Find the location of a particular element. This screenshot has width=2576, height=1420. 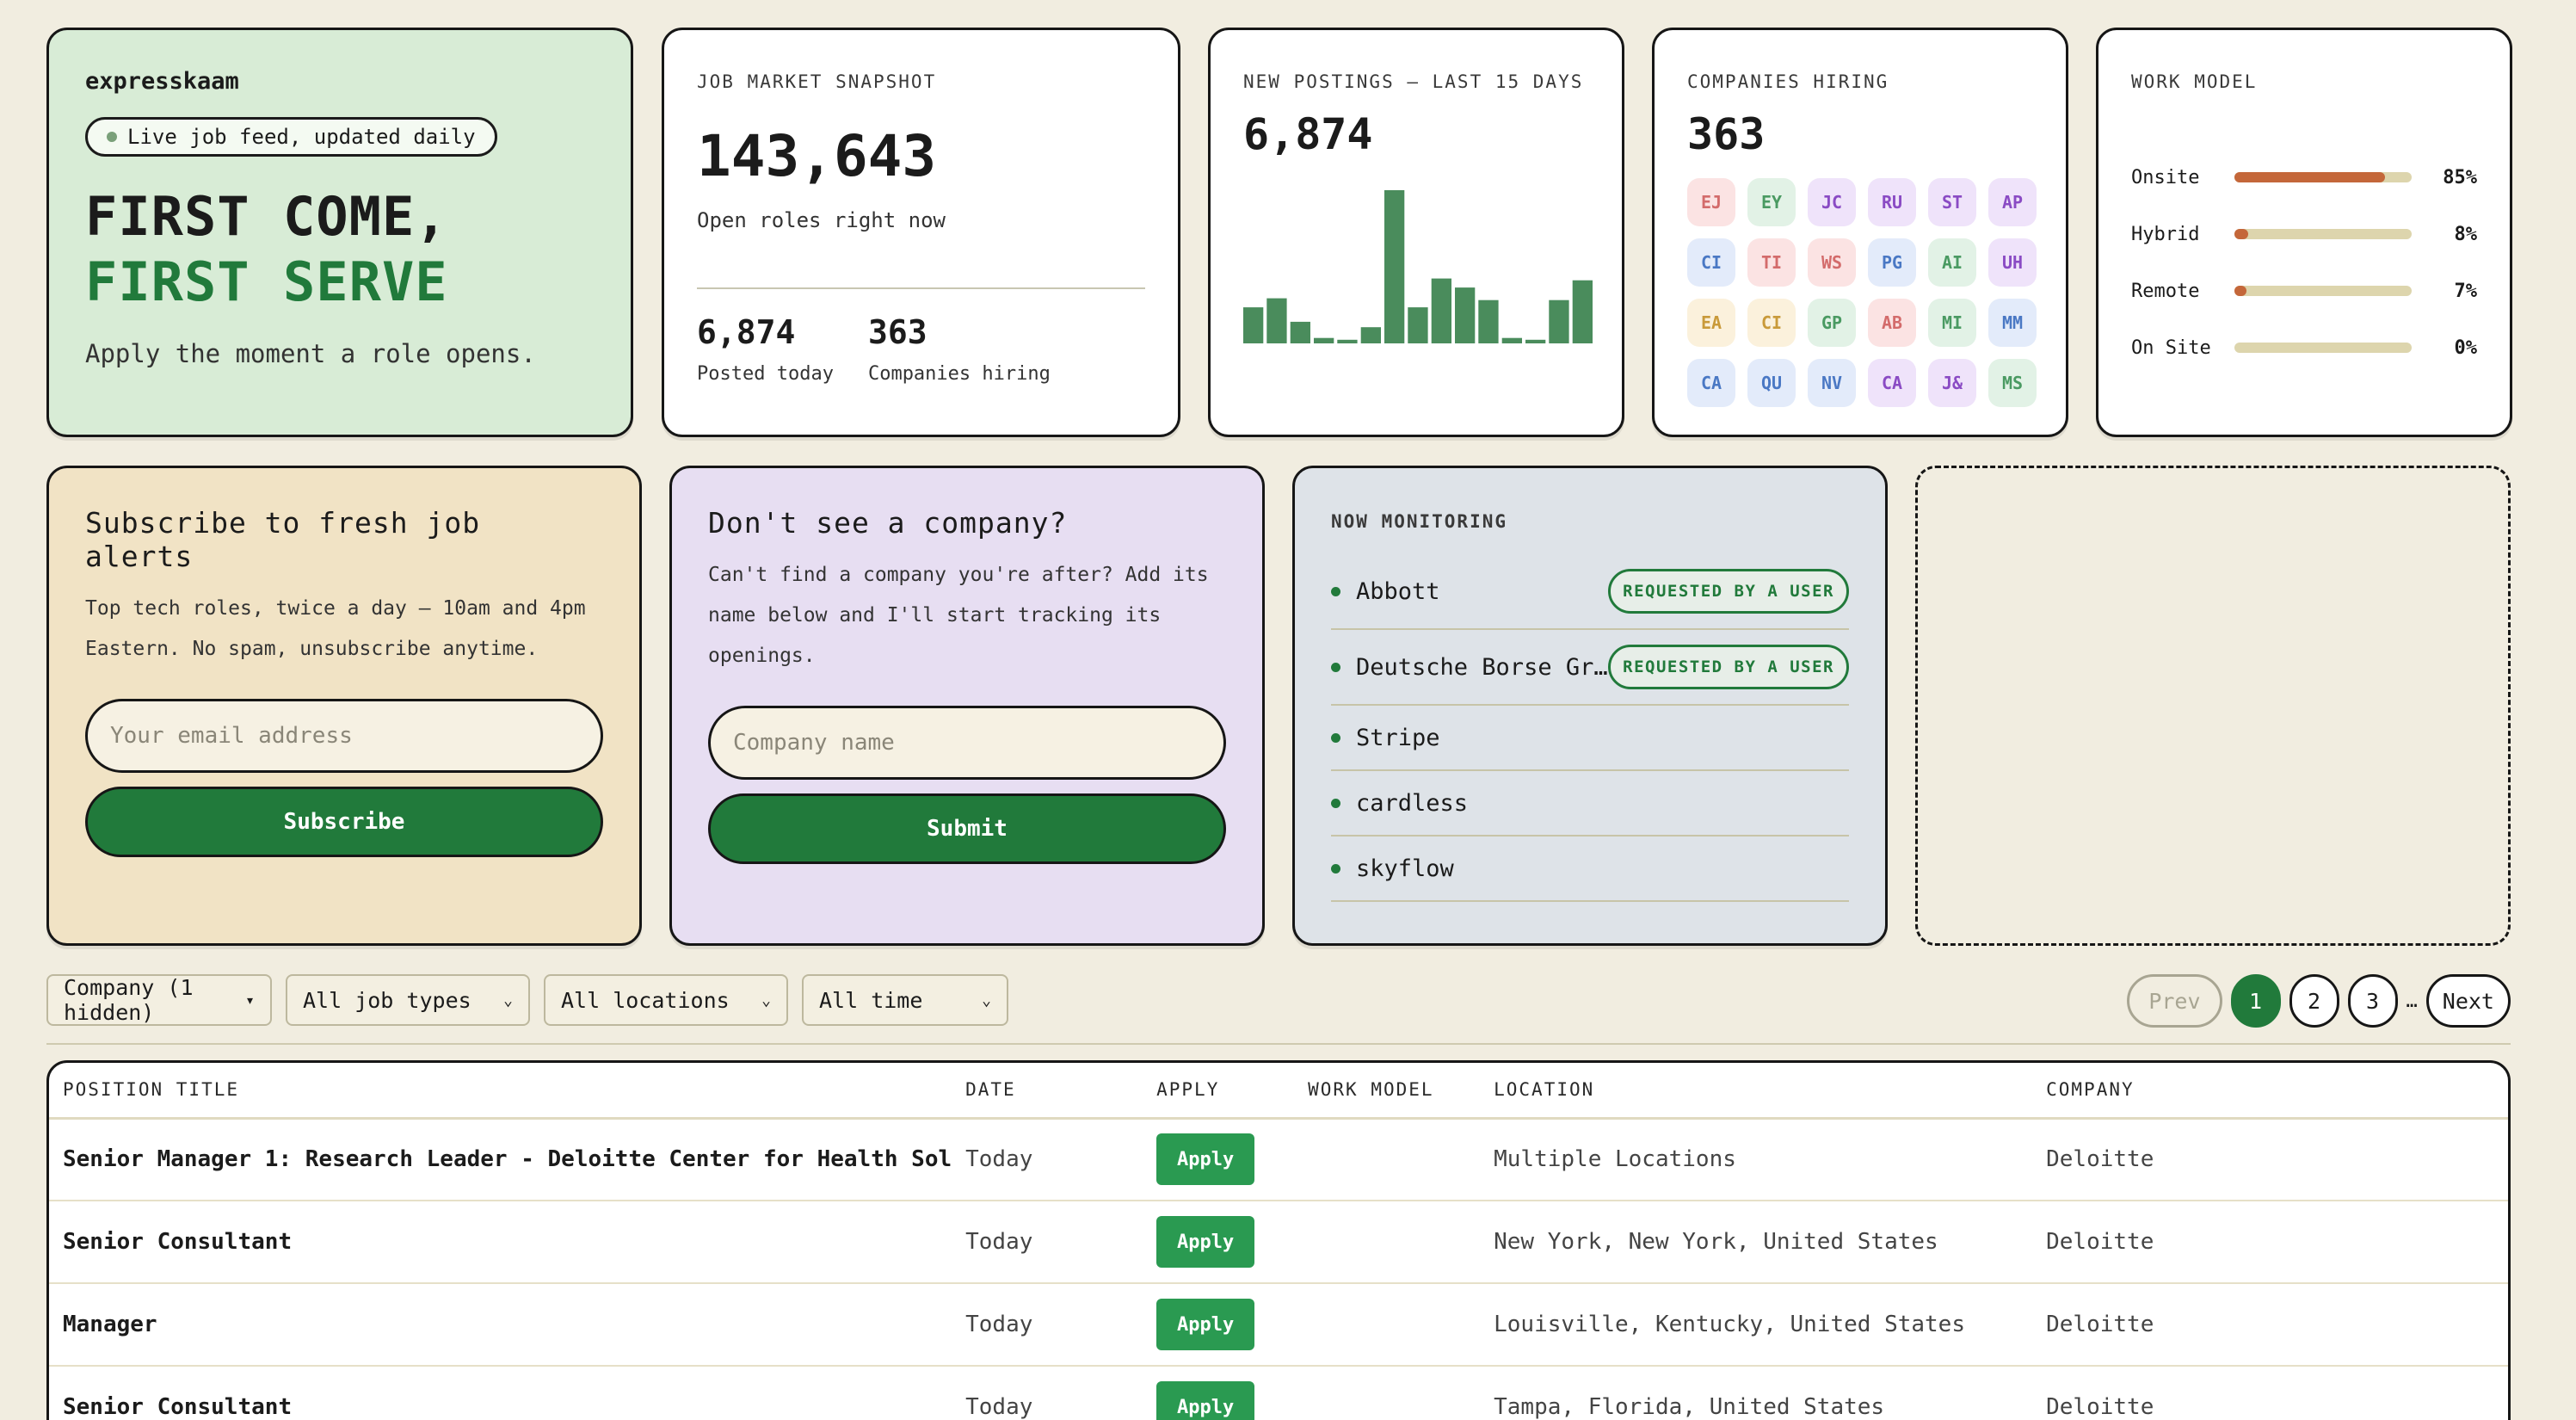

next-page-button: Next is located at coordinates (2468, 1001).